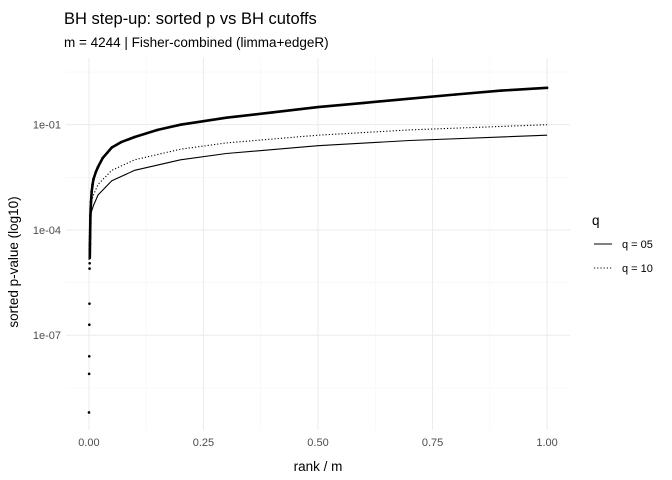  I want to click on chart-subtitle: m = 4244 | Fisher-combined (limma+edgeR), so click(196, 42).